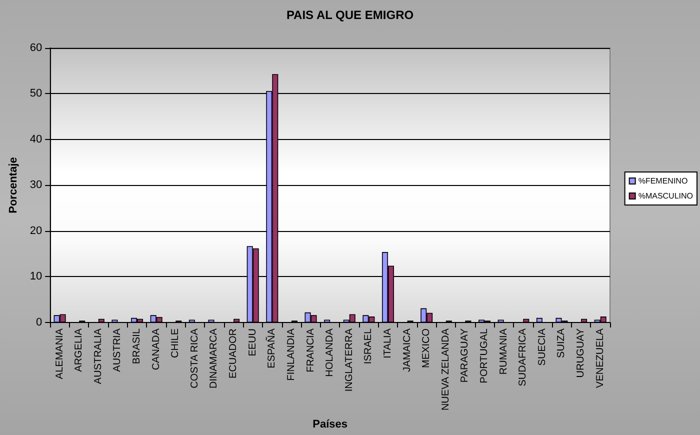 This screenshot has width=700, height=435. I want to click on legend-label: %FEMENINO, so click(663, 181).